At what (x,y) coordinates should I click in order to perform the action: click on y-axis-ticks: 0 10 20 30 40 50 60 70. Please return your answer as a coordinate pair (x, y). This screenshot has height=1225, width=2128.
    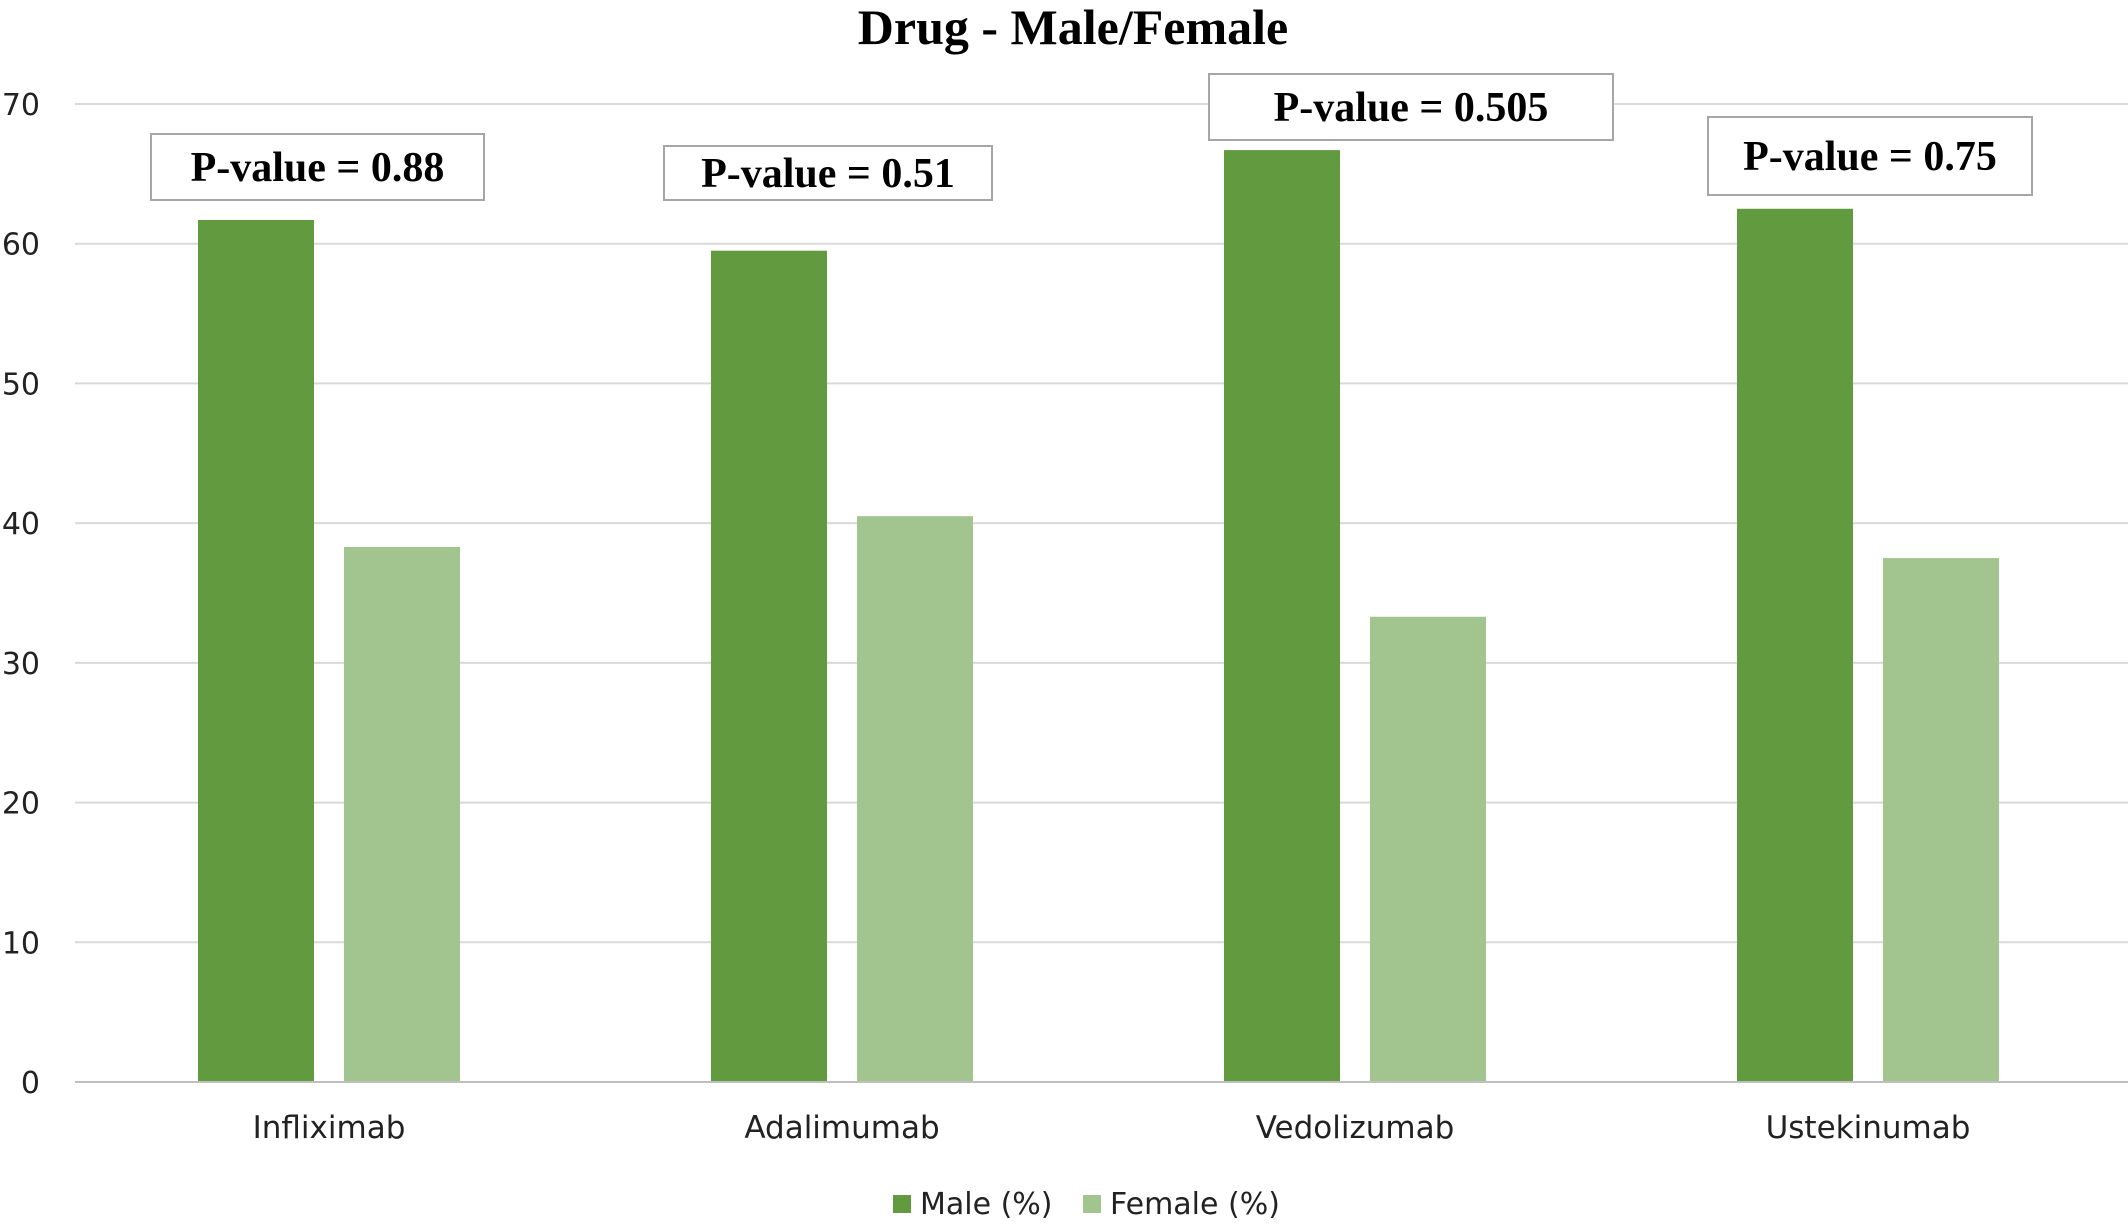
    Looking at the image, I should click on (21, 594).